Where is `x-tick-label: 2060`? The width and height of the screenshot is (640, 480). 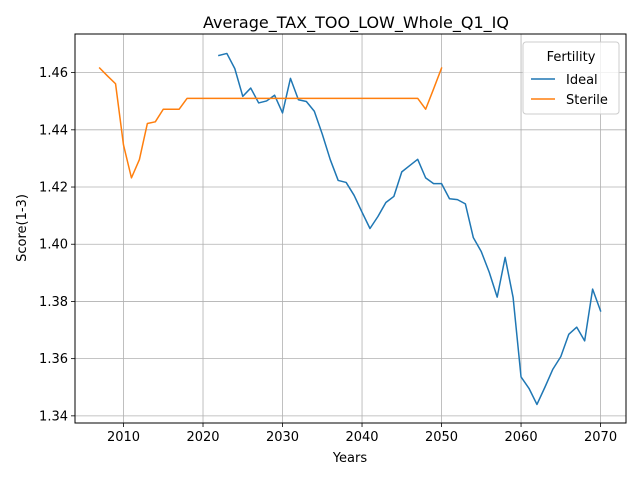
x-tick-label: 2060 is located at coordinates (521, 437).